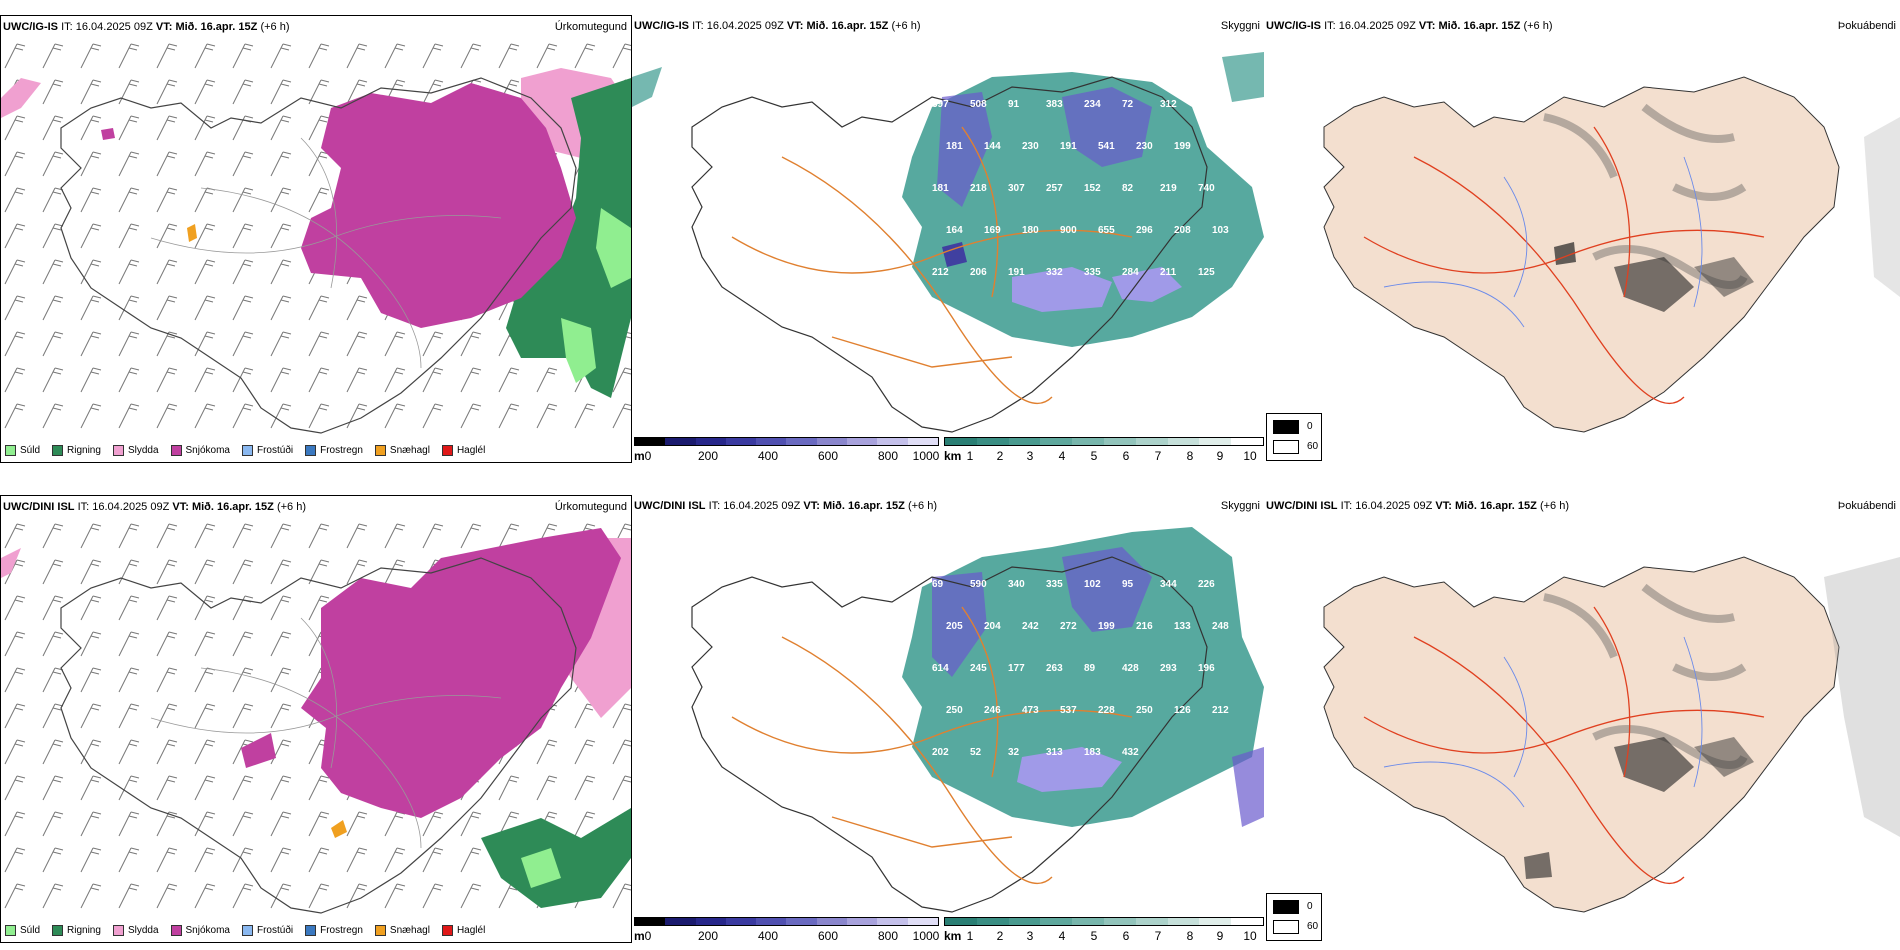 Image resolution: width=1900 pixels, height=950 pixels. I want to click on legend-item: Snæhagl, so click(402, 450).